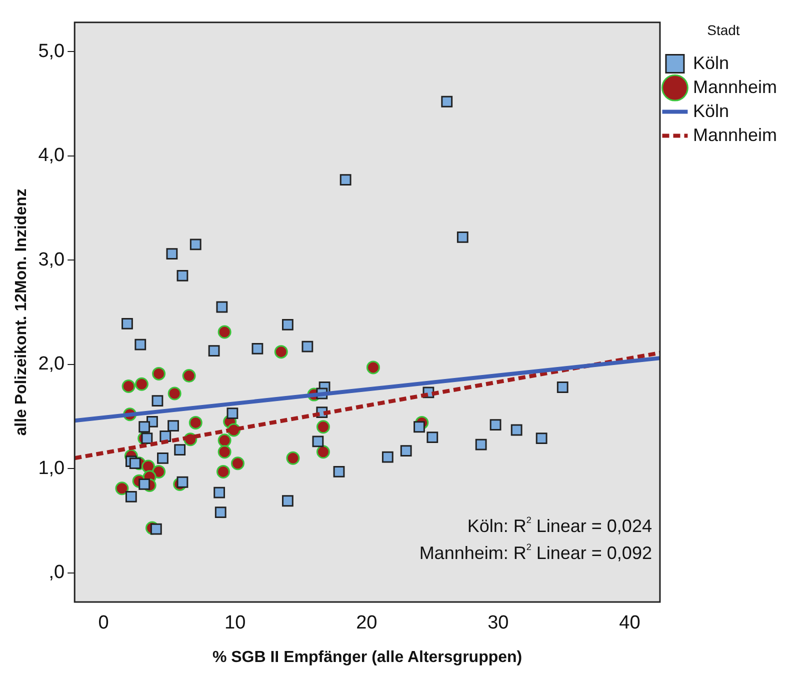 Image resolution: width=799 pixels, height=679 pixels. Describe the element at coordinates (51, 259) in the screenshot. I see `y-tick-label: 3,0` at that location.